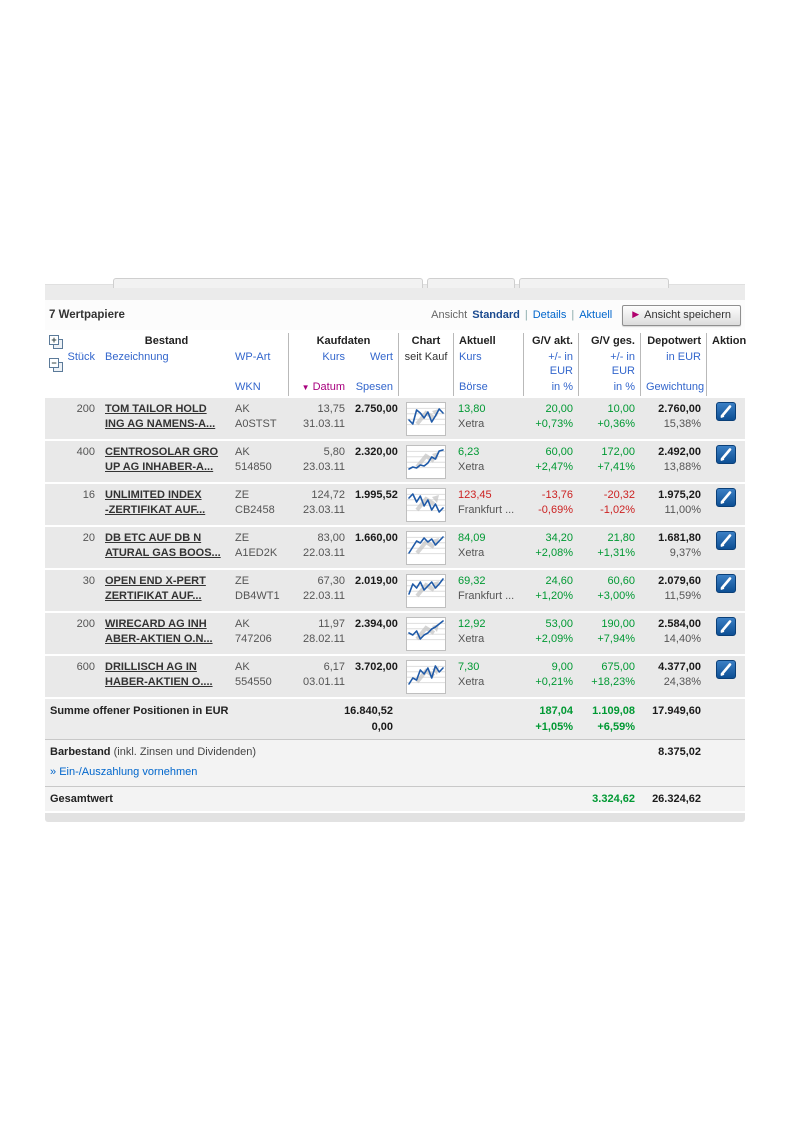 This screenshot has height=1123, width=794. What do you see at coordinates (550, 387) in the screenshot?
I see `header-gv-akt-pct: in %` at bounding box center [550, 387].